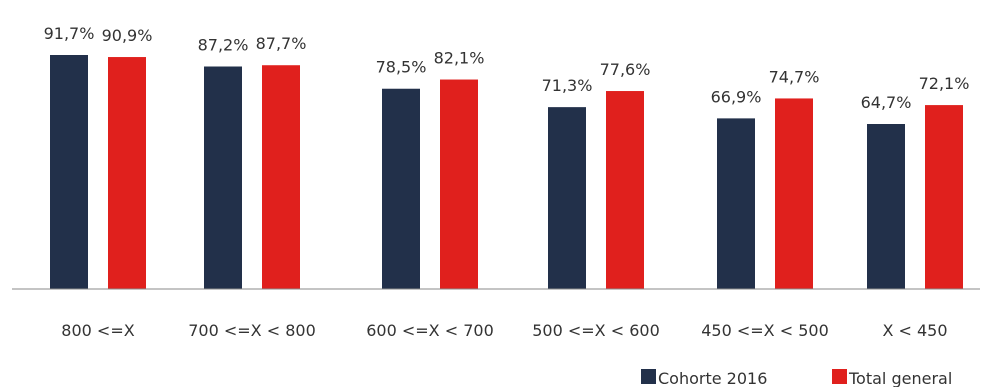 This screenshot has height=387, width=988. I want to click on legend: Cohorte 2016 Total general, so click(796, 378).